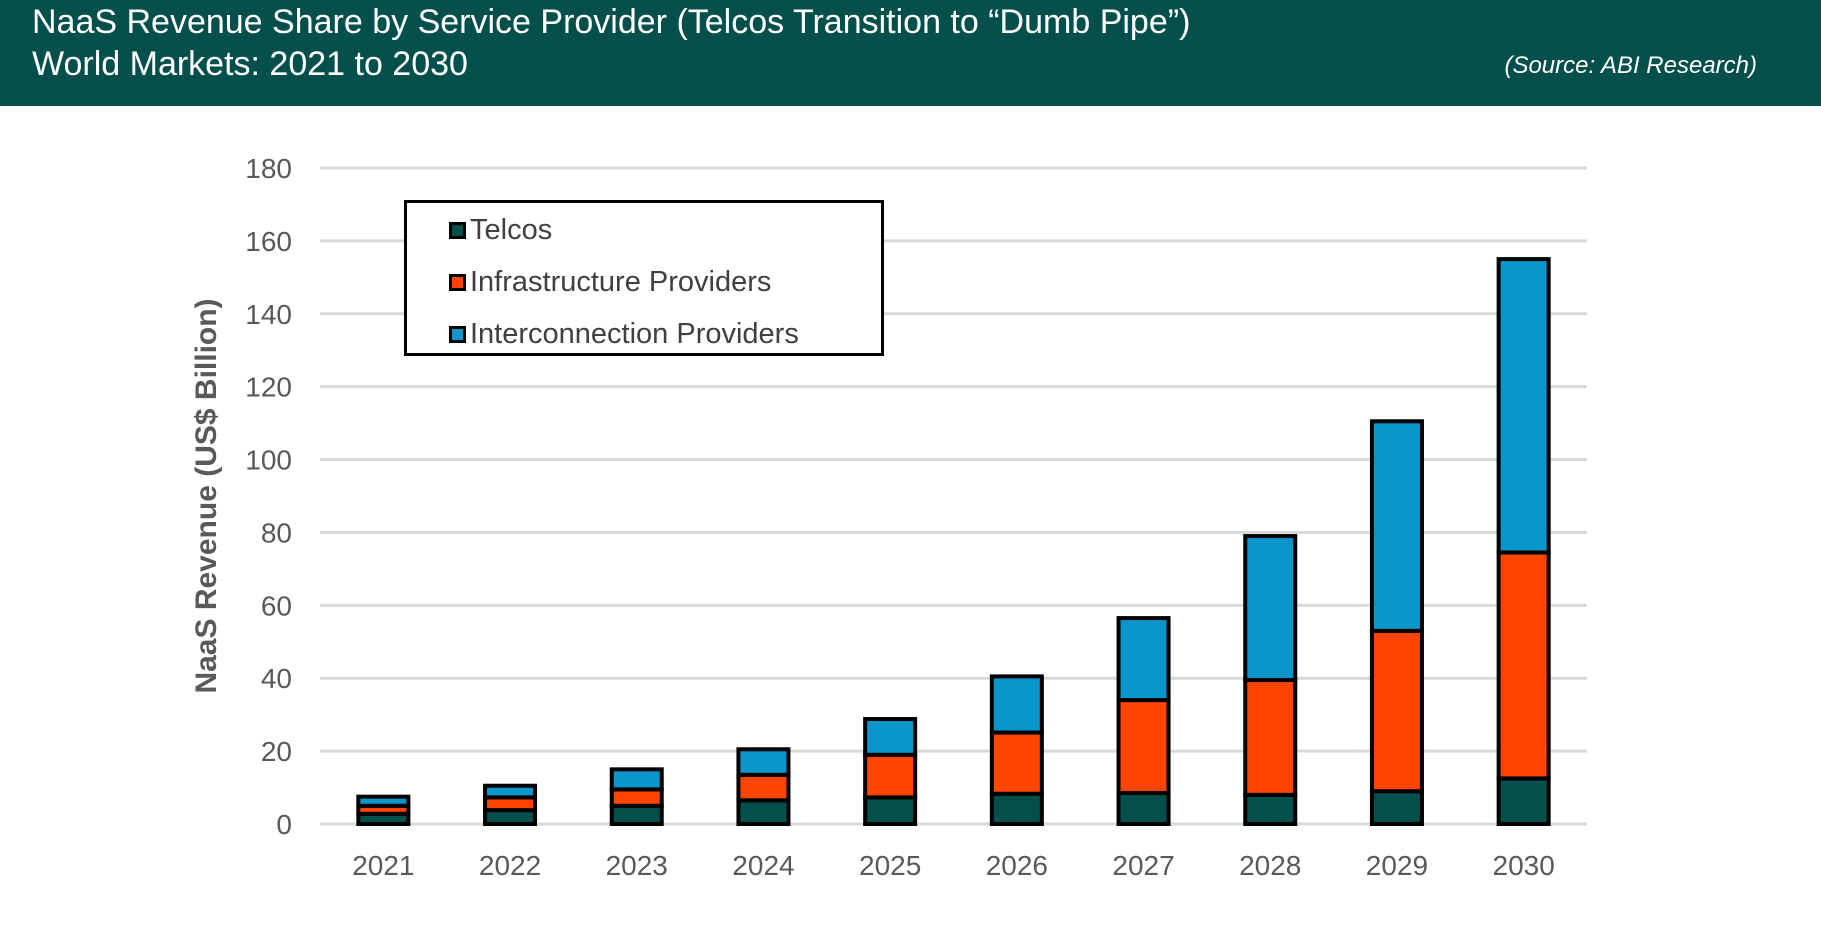 The height and width of the screenshot is (925, 1821). Describe the element at coordinates (1143, 659) in the screenshot. I see `bar-interconnection-providers-2027` at that location.